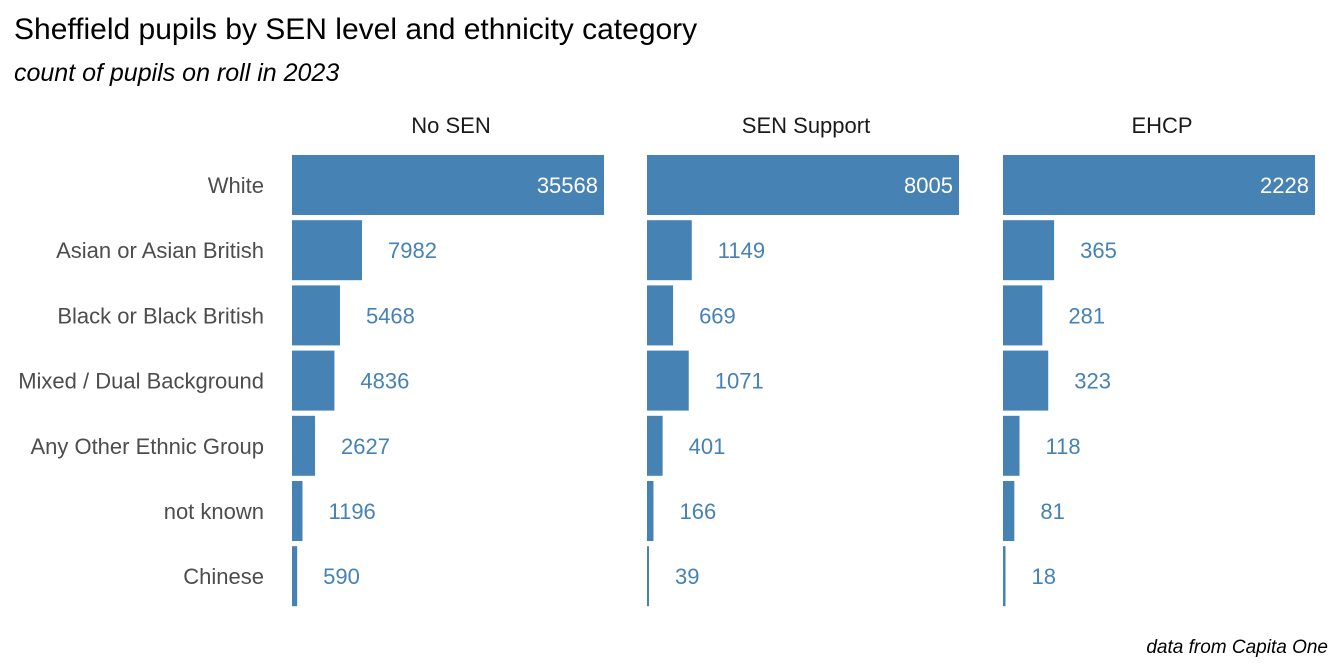 Image resolution: width=1344 pixels, height=672 pixels. I want to click on category-label: Asian or Asian British, so click(160, 250).